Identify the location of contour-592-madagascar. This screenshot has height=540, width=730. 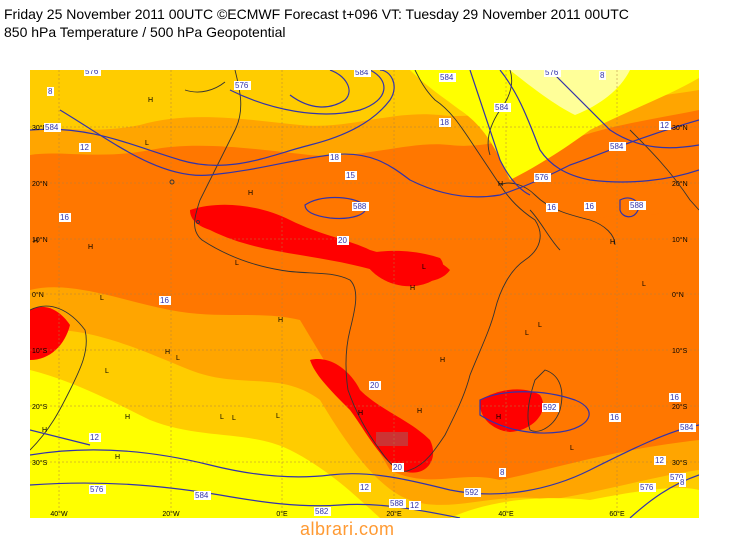
(534, 412).